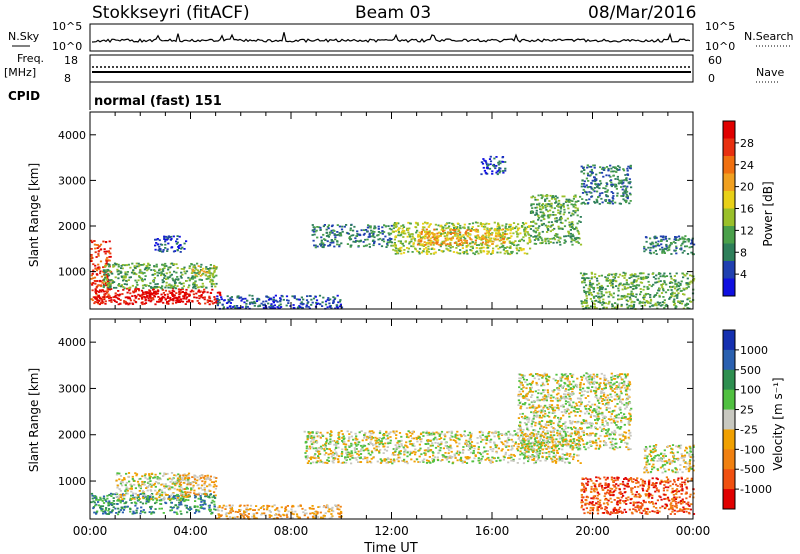 The width and height of the screenshot is (800, 554). I want to click on colorbar-tick-label: 12, so click(747, 230).